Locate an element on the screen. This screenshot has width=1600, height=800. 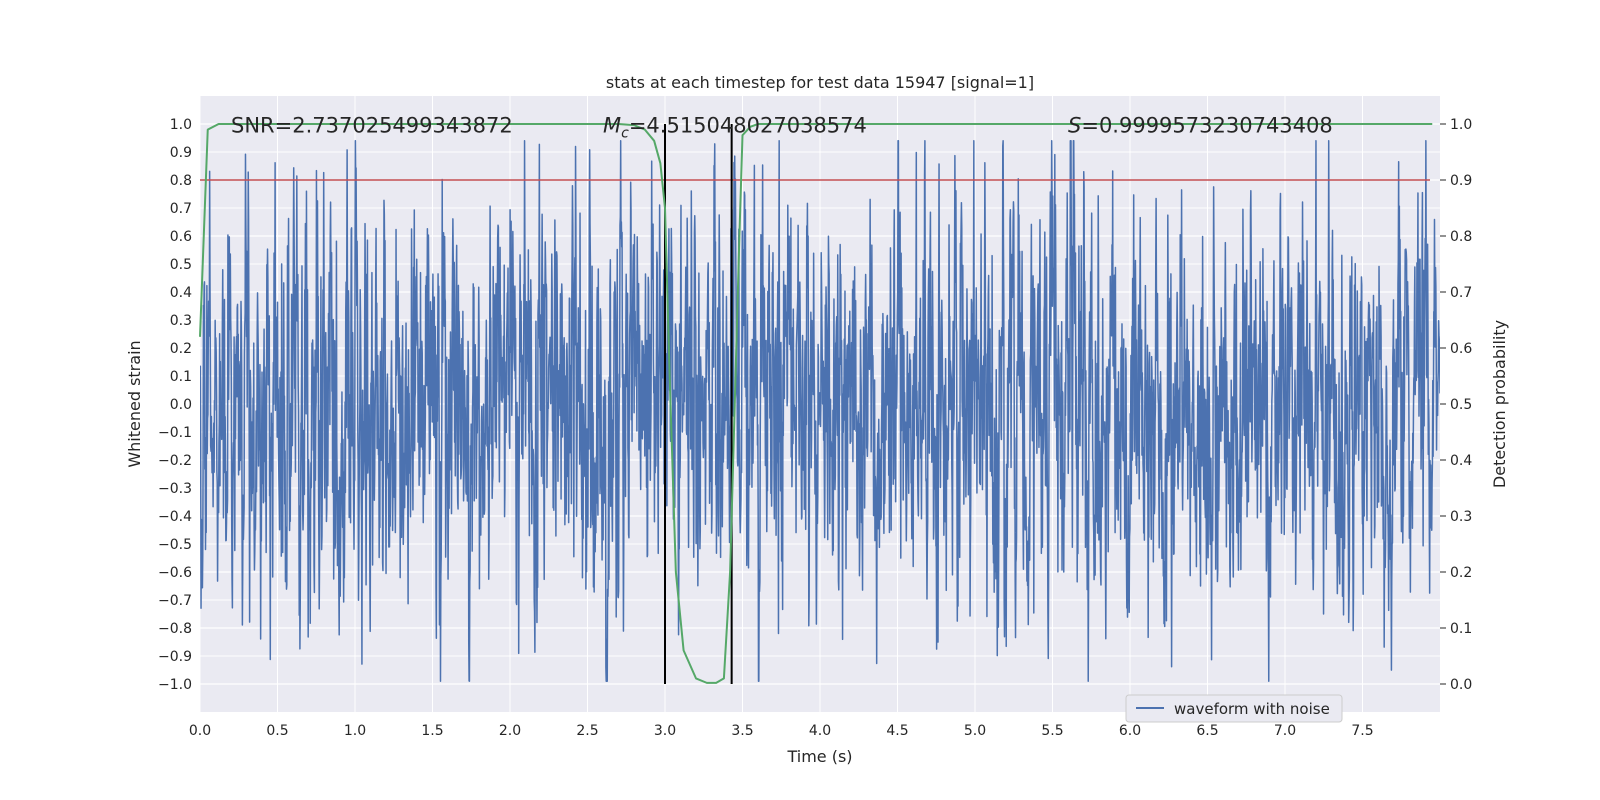
y-tick-label-11: 0.1 is located at coordinates (181, 377).